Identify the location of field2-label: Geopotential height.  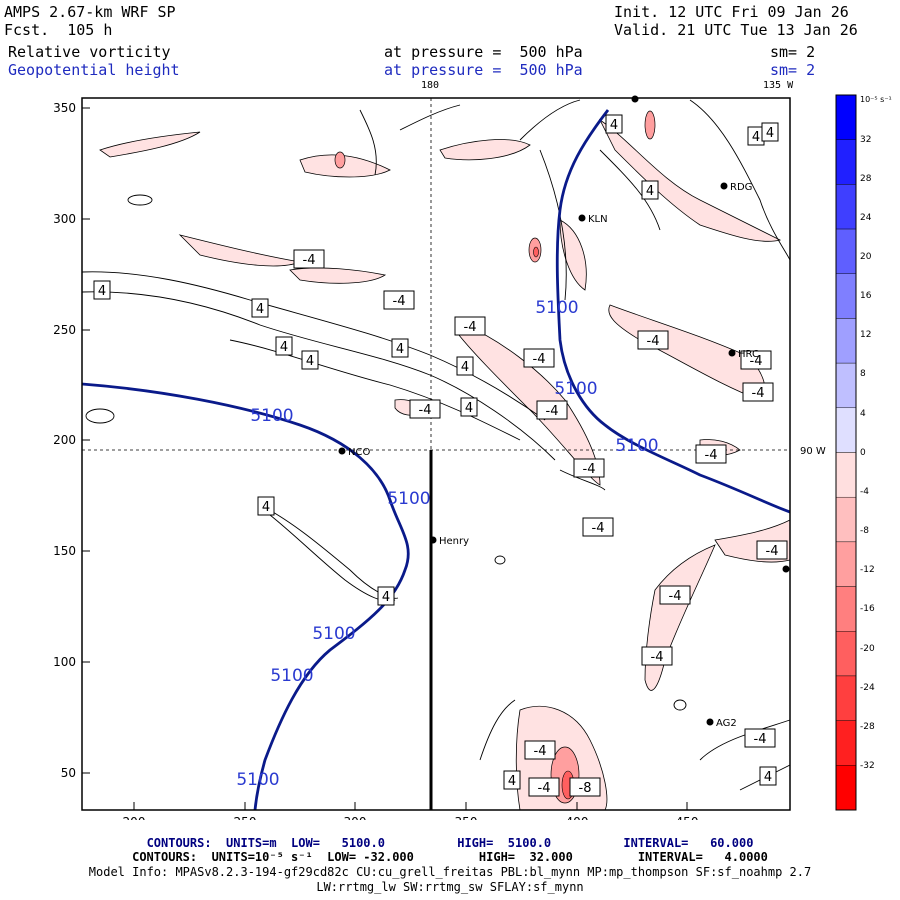
(94, 70).